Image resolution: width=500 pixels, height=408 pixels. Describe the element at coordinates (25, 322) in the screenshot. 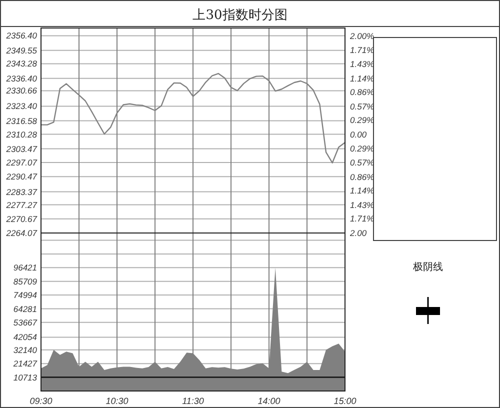

I see `y-tick-label: 53667` at that location.